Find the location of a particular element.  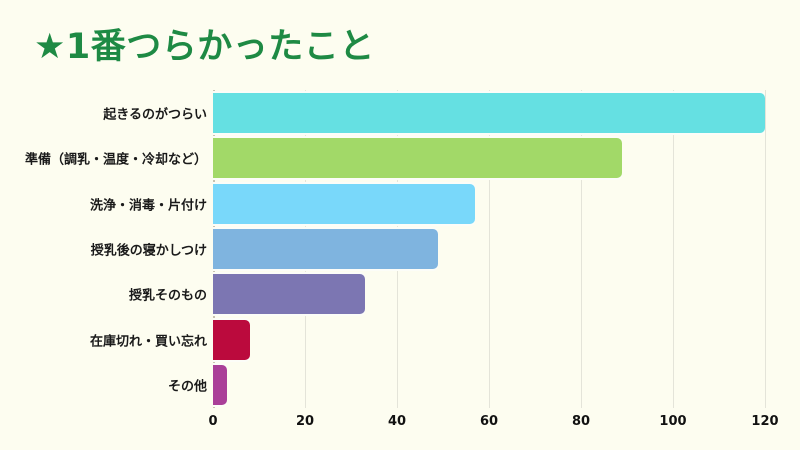

bar-label: 在庫切れ・買い忘れ is located at coordinates (148, 342).